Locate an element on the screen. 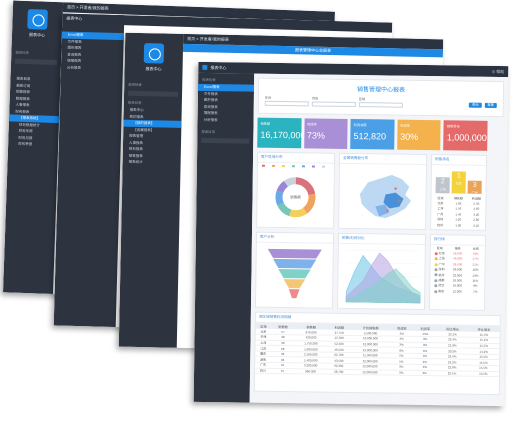  kpi-value: 16,170,000 is located at coordinates (283, 135).